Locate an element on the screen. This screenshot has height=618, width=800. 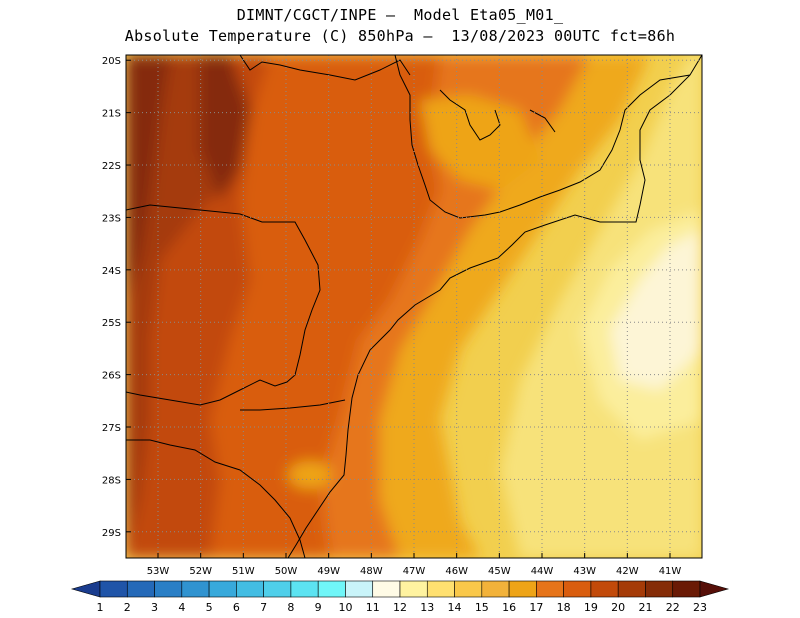
colorbar-label: 6 is located at coordinates (236, 607).